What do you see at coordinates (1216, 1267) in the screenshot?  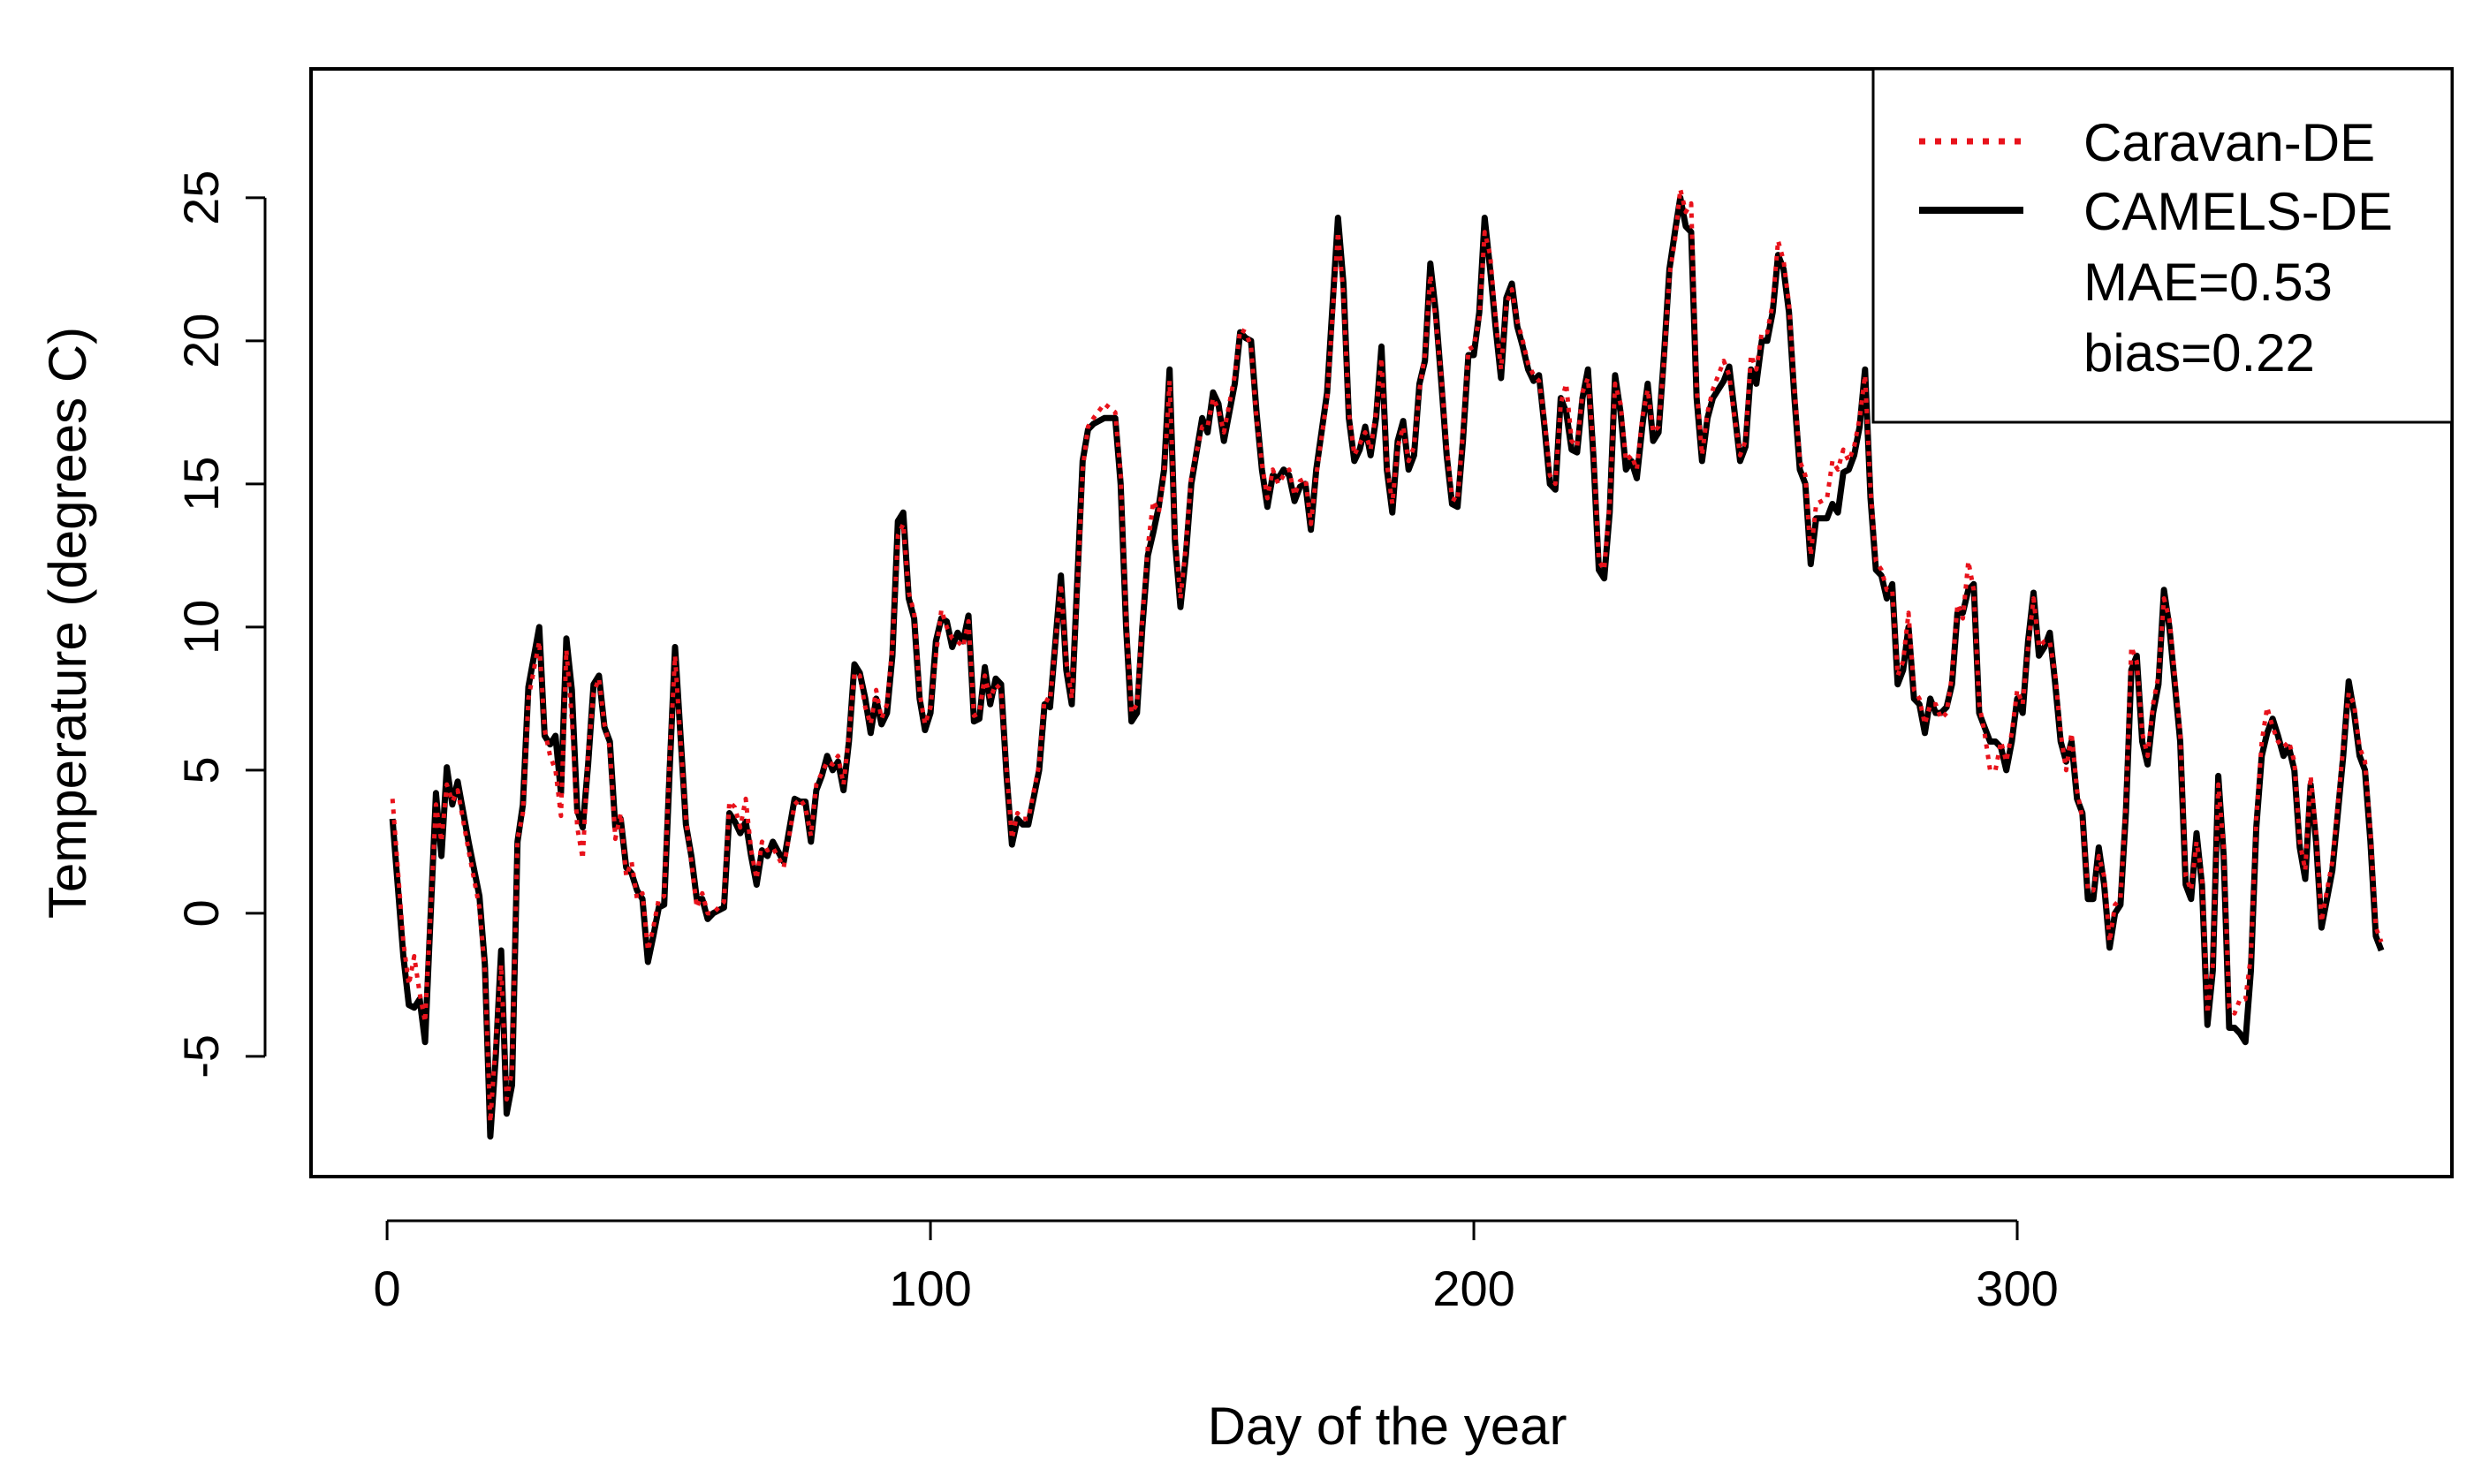 I see `x-axis: 0 100 200 300` at bounding box center [1216, 1267].